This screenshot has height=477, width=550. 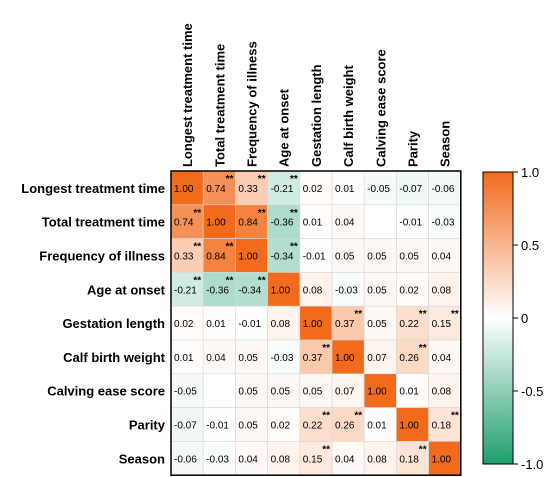 I want to click on row-label: Parity, so click(x=147, y=425).